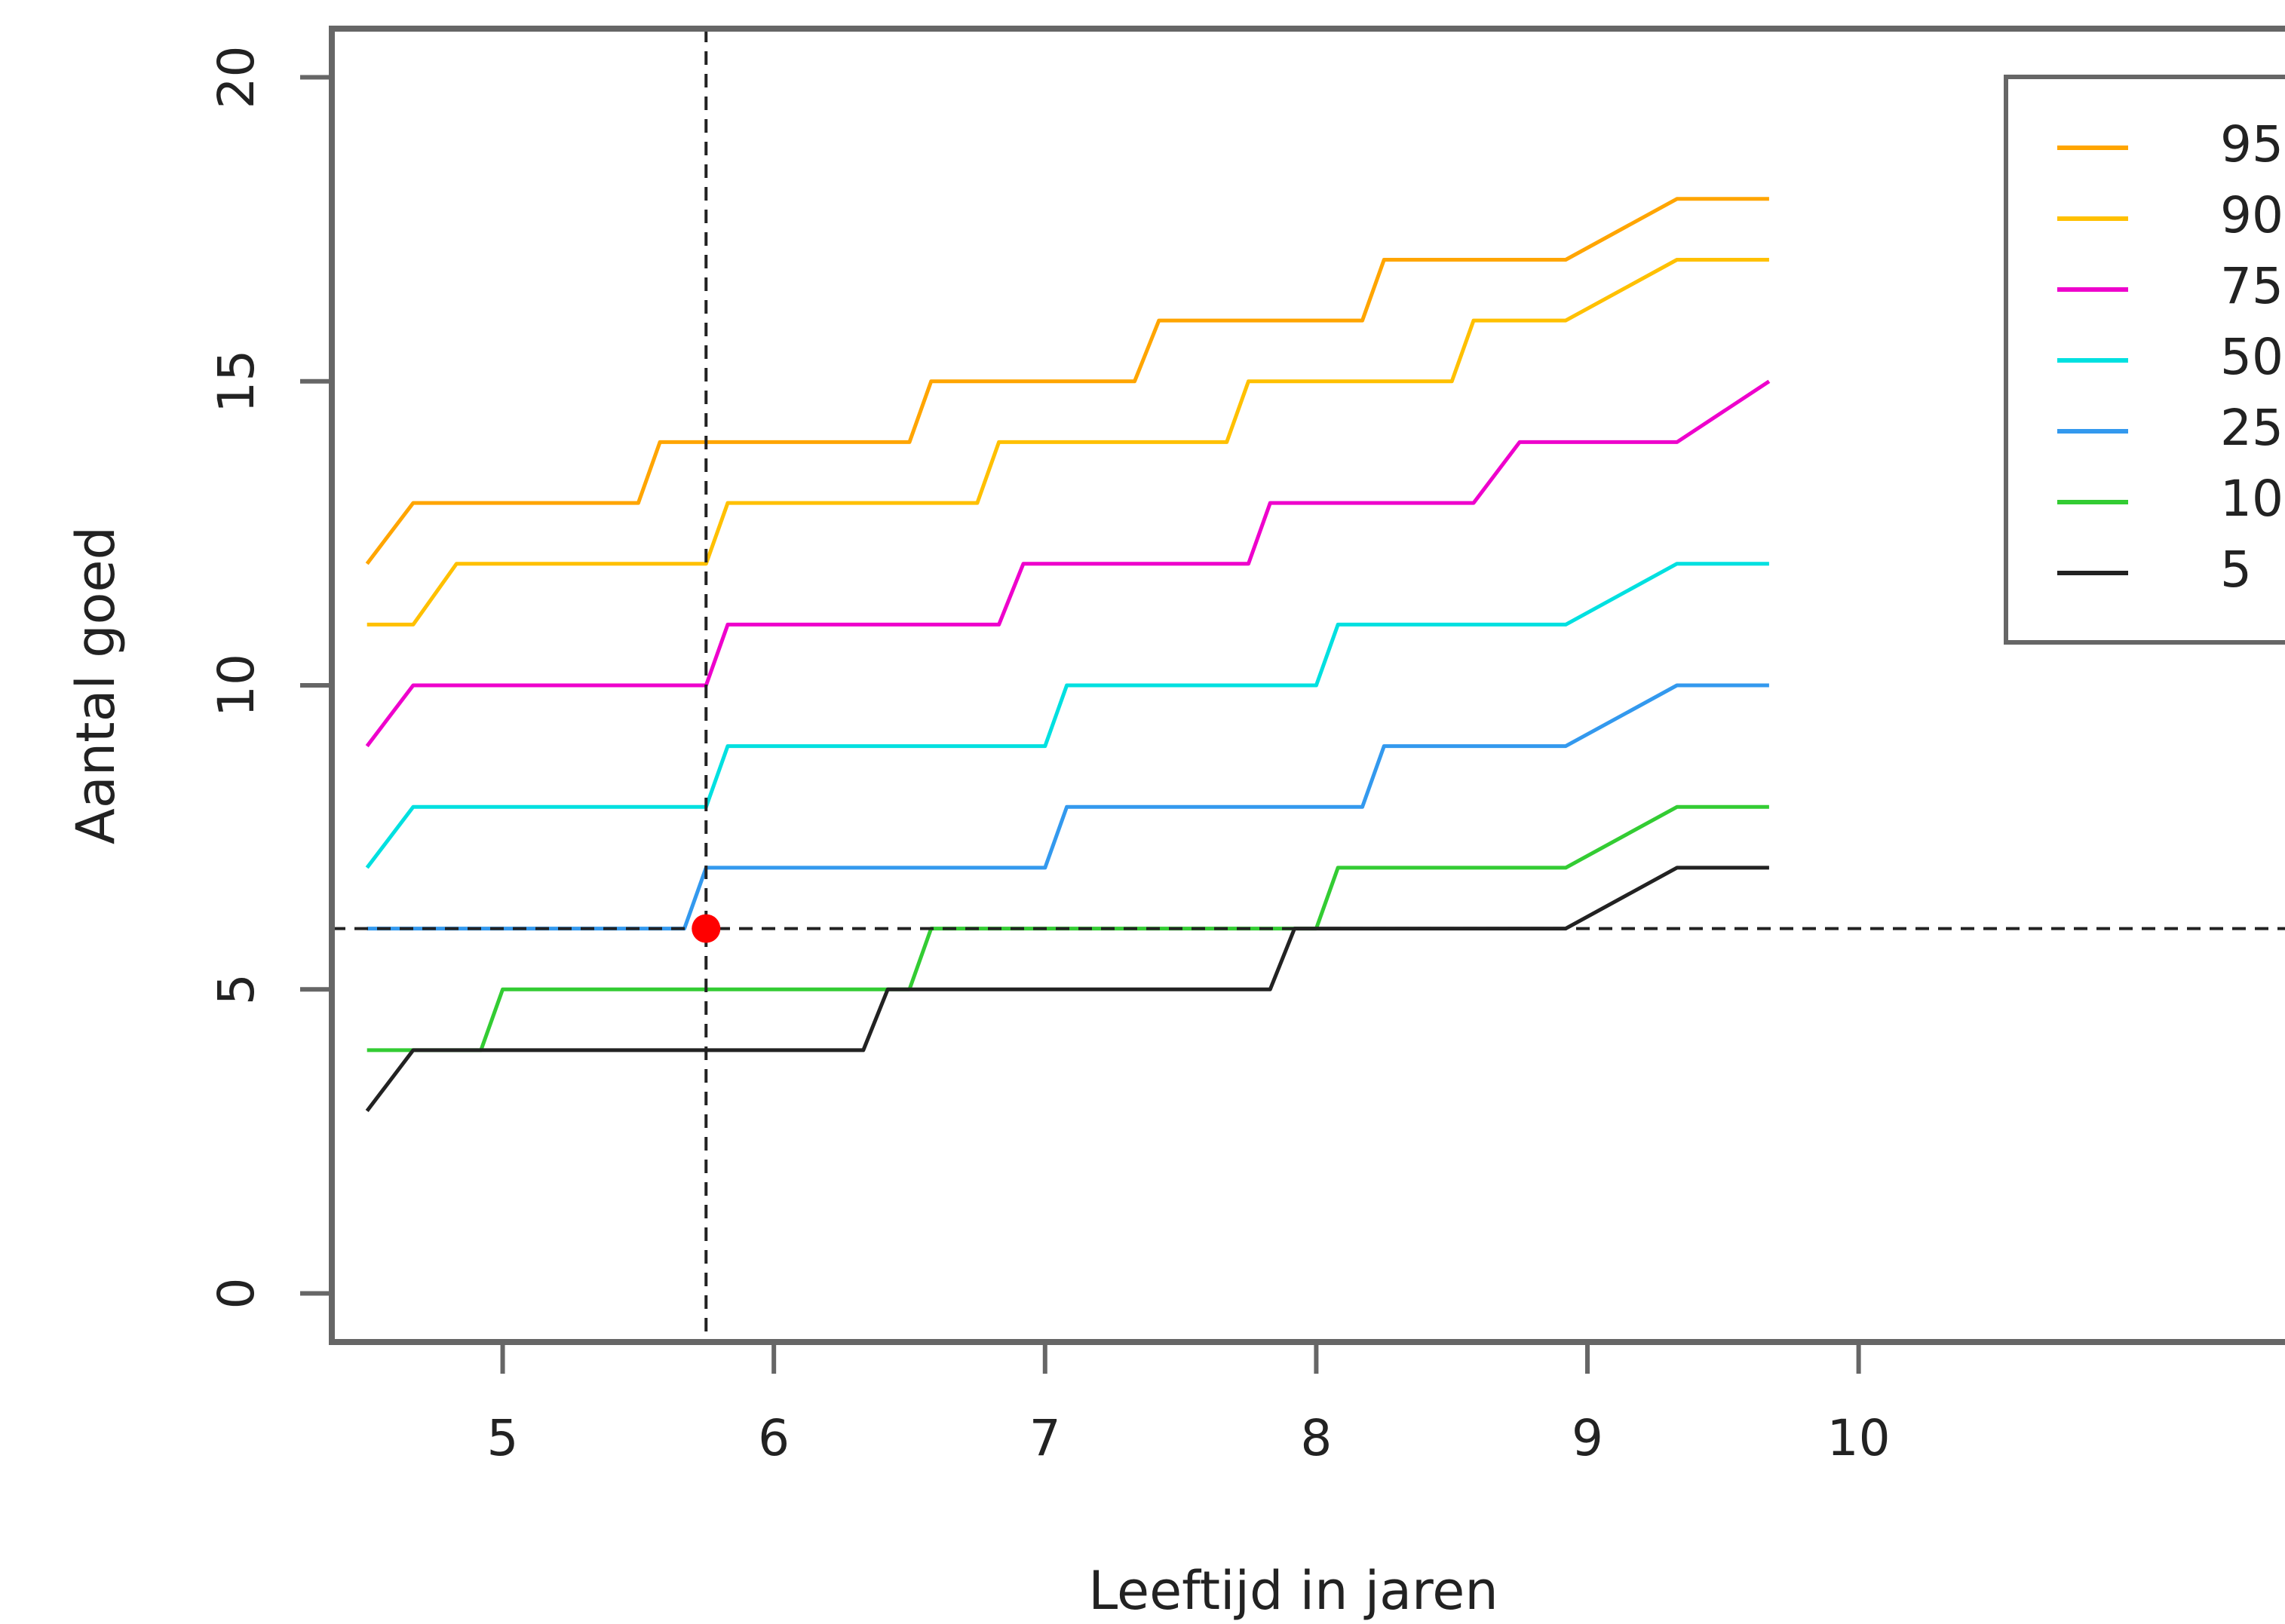 This screenshot has width=2285, height=1624. I want to click on legend: 95 90 75 50 25 10 5, so click(2144, 360).